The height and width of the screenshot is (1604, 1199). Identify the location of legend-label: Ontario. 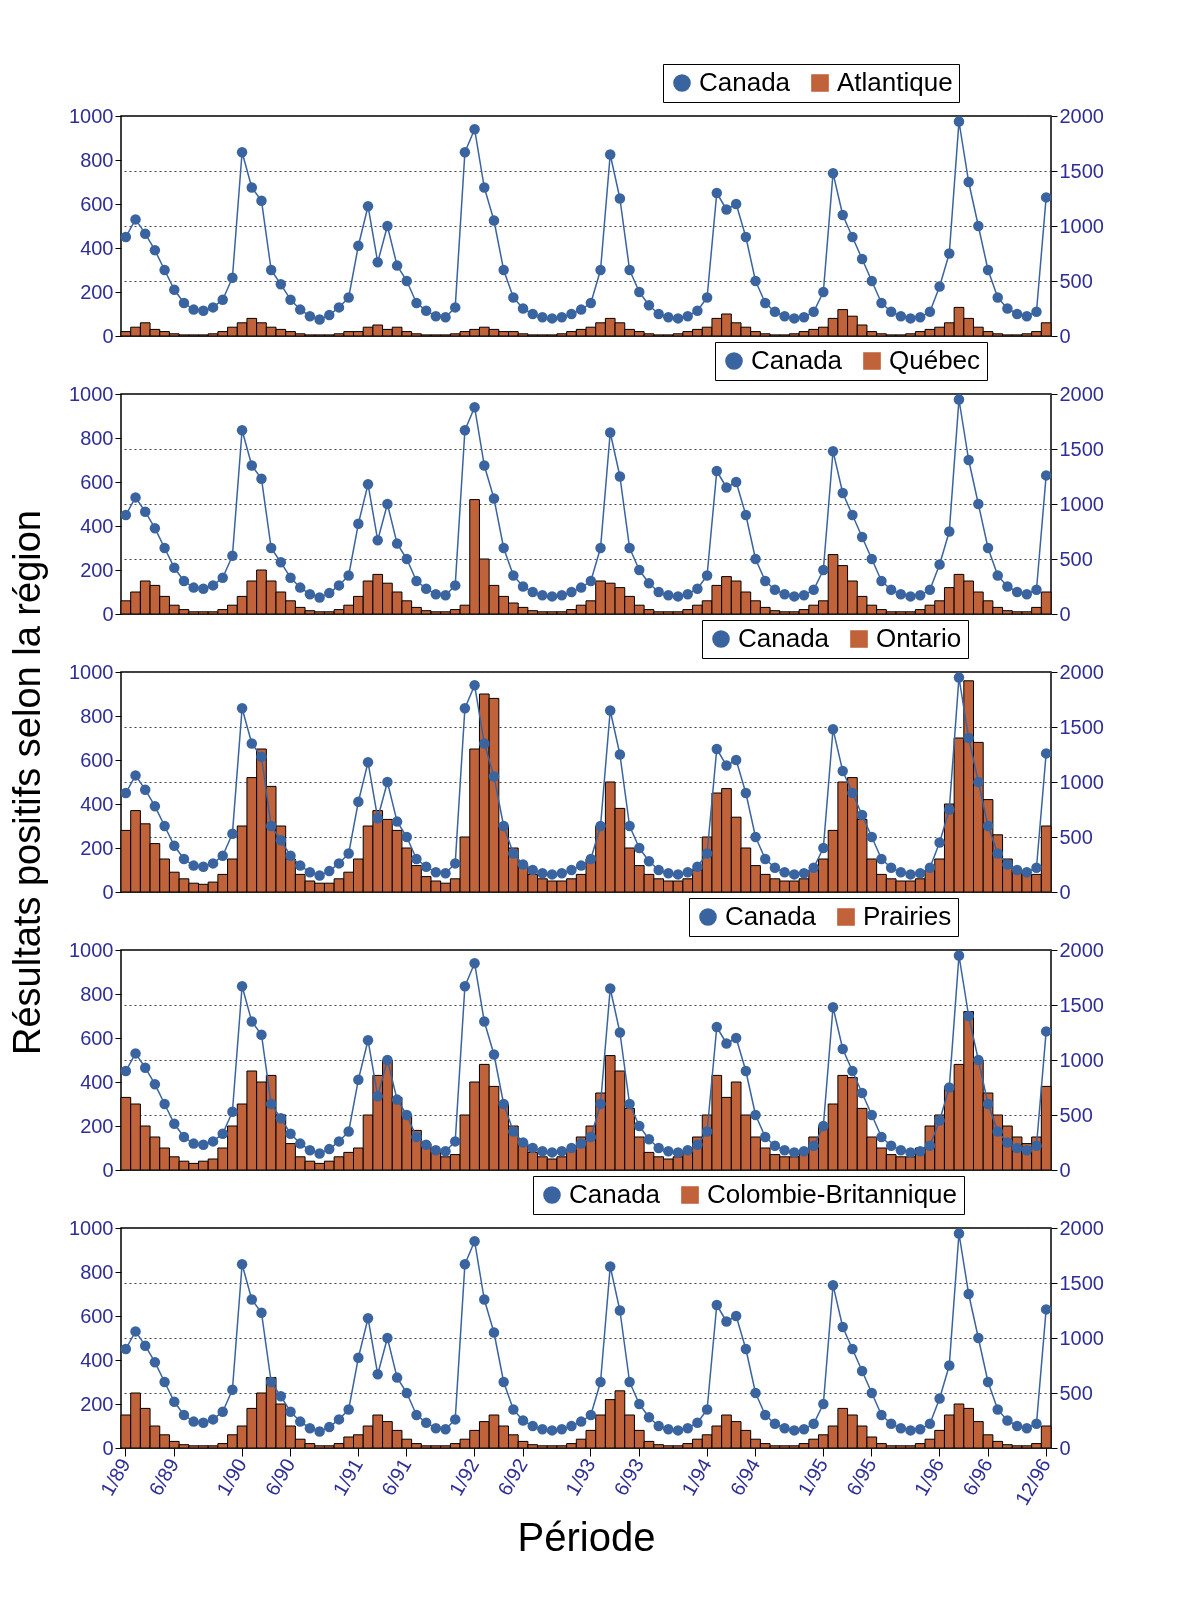
(919, 638).